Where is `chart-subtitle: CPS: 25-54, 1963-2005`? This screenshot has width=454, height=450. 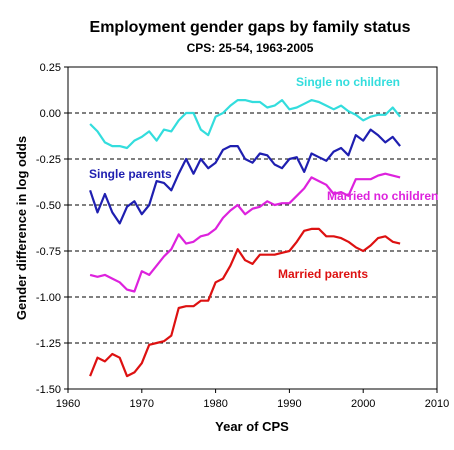
chart-subtitle: CPS: 25-54, 1963-2005 is located at coordinates (250, 48).